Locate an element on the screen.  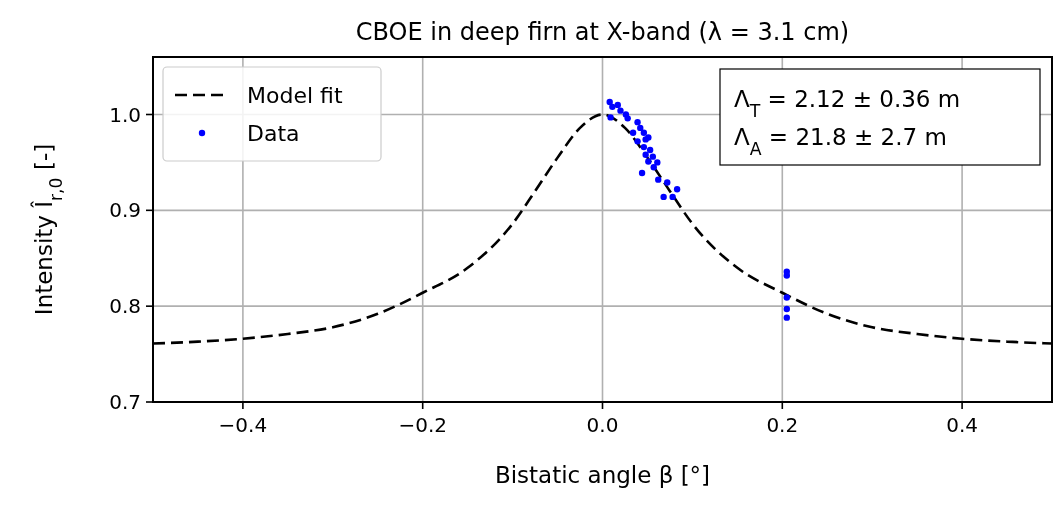
chart-title: CBOE in deep firn at X-band (λ = 3.1 cm) is located at coordinates (602, 32).